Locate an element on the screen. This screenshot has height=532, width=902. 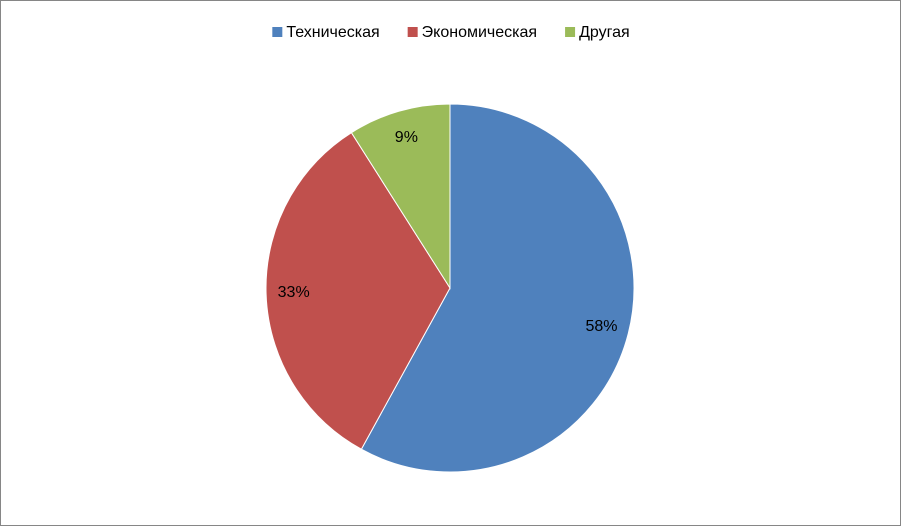
legend-label: Другая is located at coordinates (604, 32).